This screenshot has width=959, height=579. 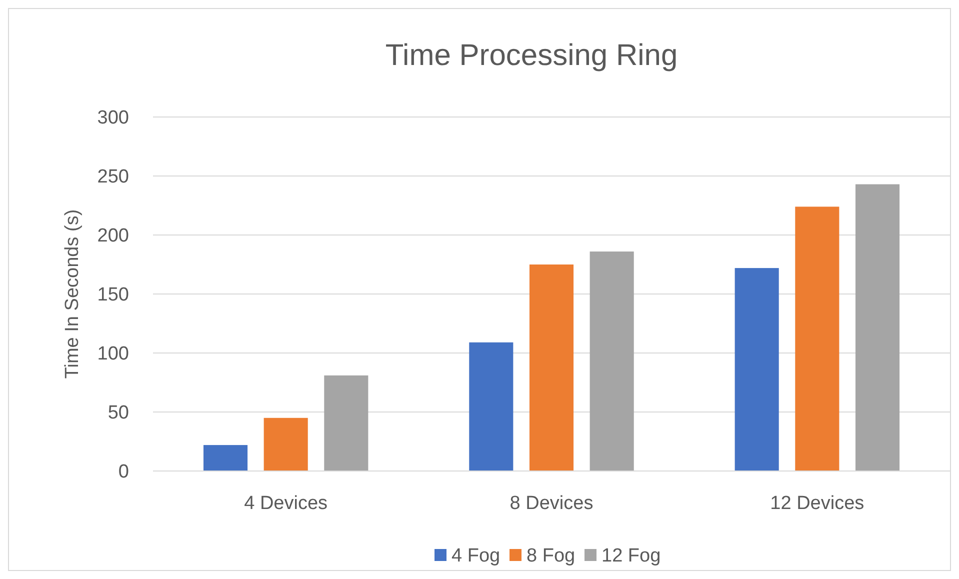 I want to click on y-tick-label: 150, so click(x=113, y=295).